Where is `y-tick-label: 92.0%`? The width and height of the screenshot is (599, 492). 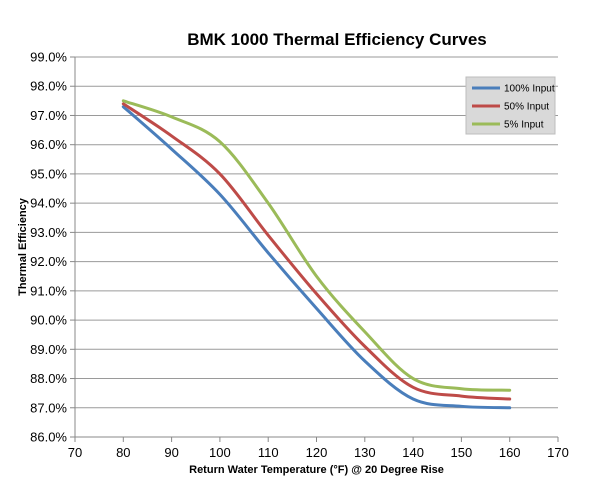
y-tick-label: 92.0% is located at coordinates (48, 261).